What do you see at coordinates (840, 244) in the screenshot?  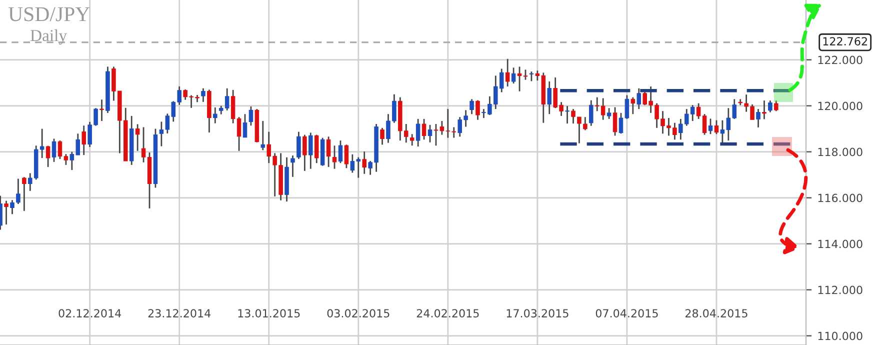 I see `y-tick-label: 114.000` at bounding box center [840, 244].